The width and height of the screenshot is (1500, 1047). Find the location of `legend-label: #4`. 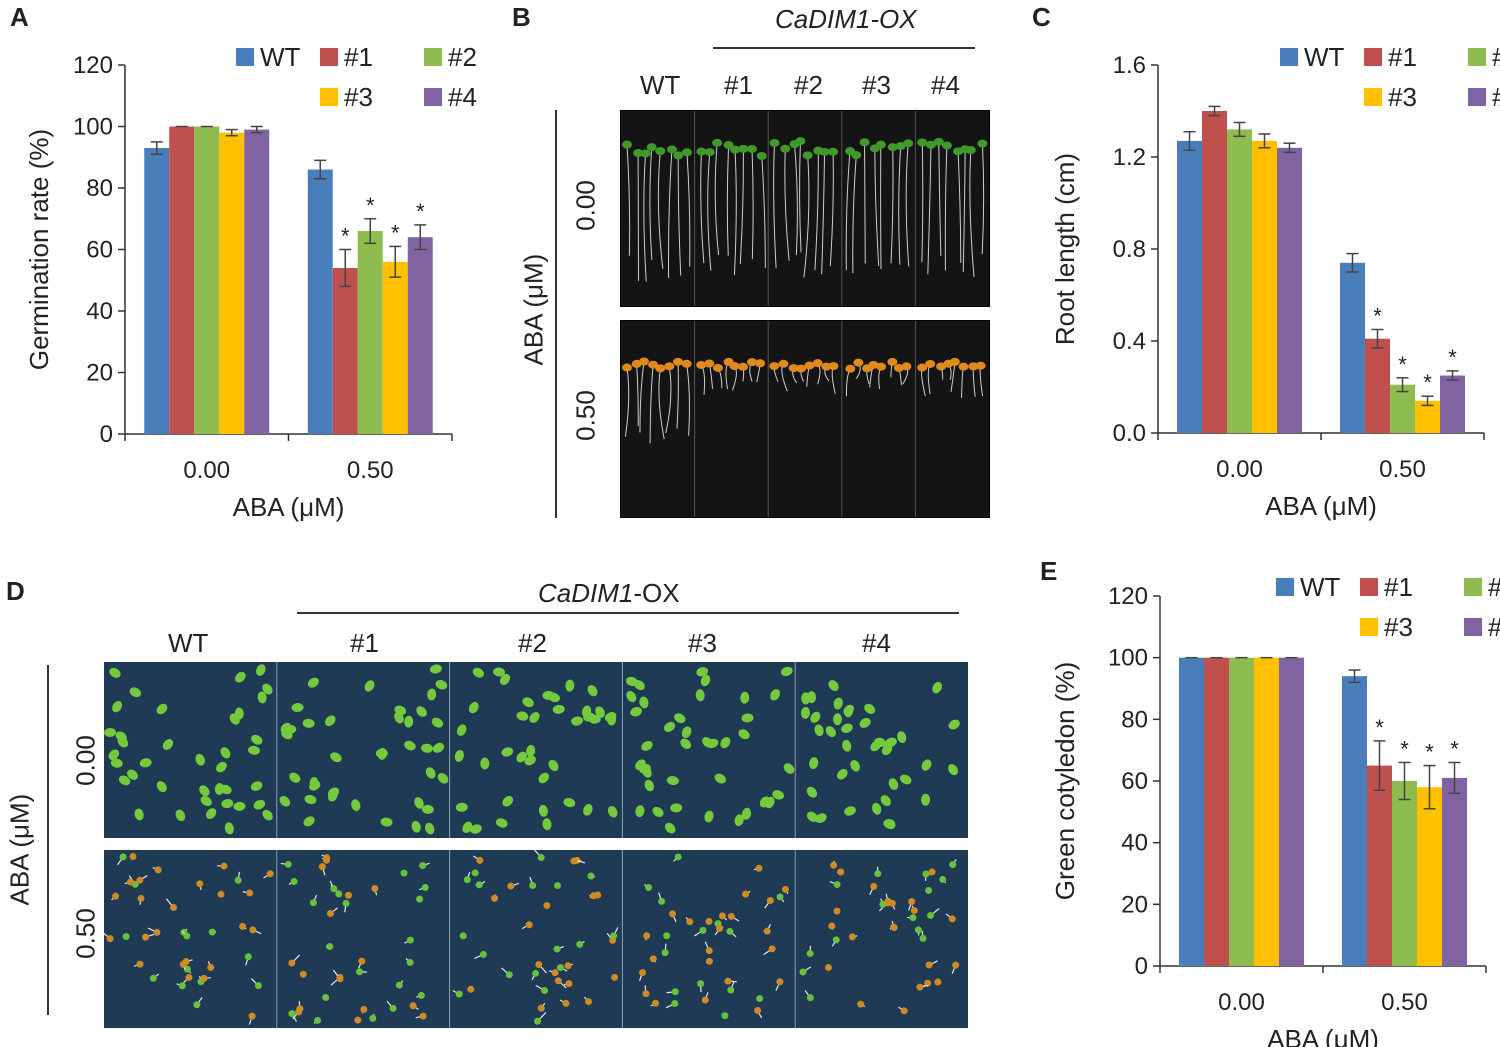

legend-label: #4 is located at coordinates (462, 97).